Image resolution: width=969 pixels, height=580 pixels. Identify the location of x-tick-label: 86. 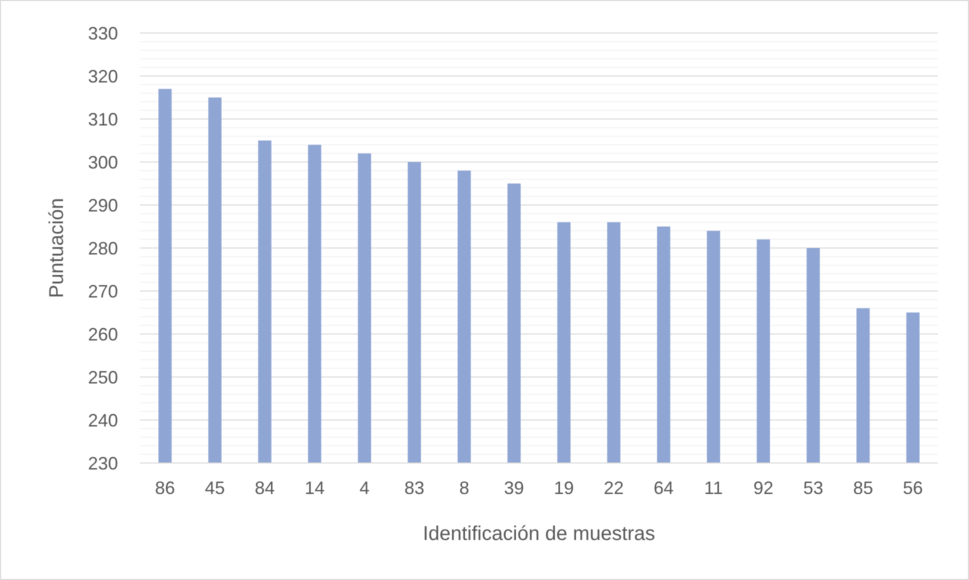
(165, 488).